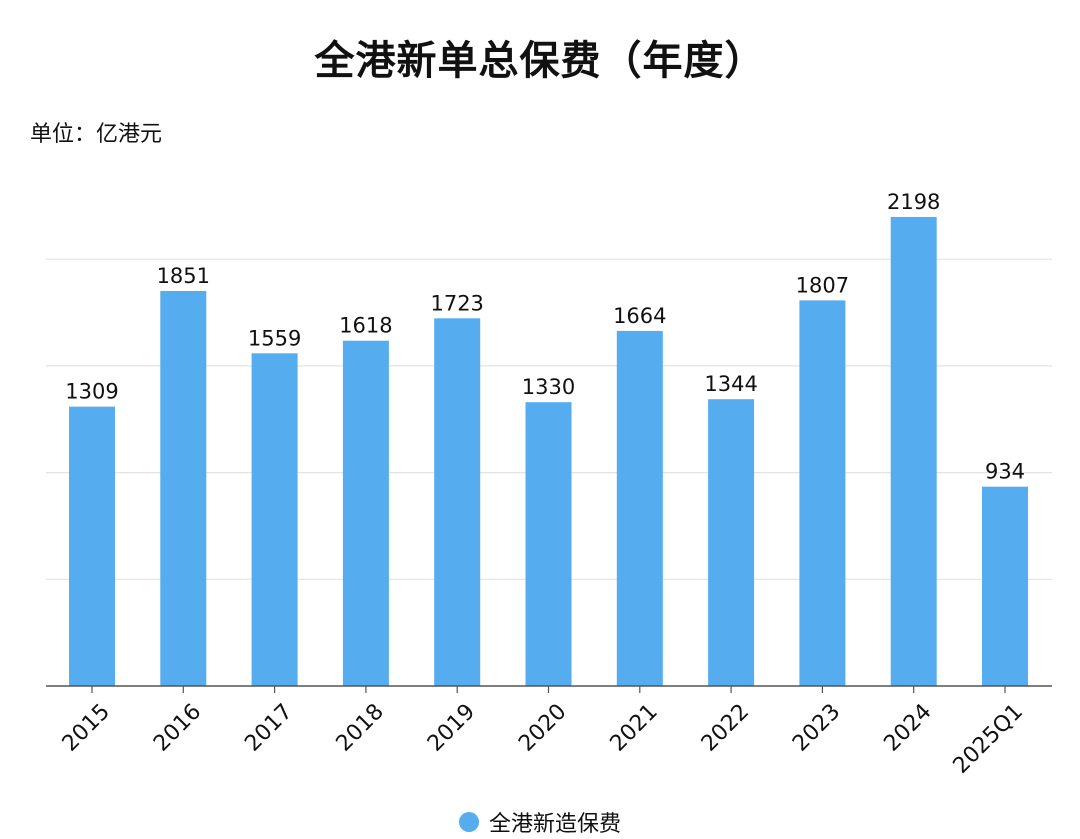  Describe the element at coordinates (913, 451) in the screenshot. I see `bar-2024` at that location.